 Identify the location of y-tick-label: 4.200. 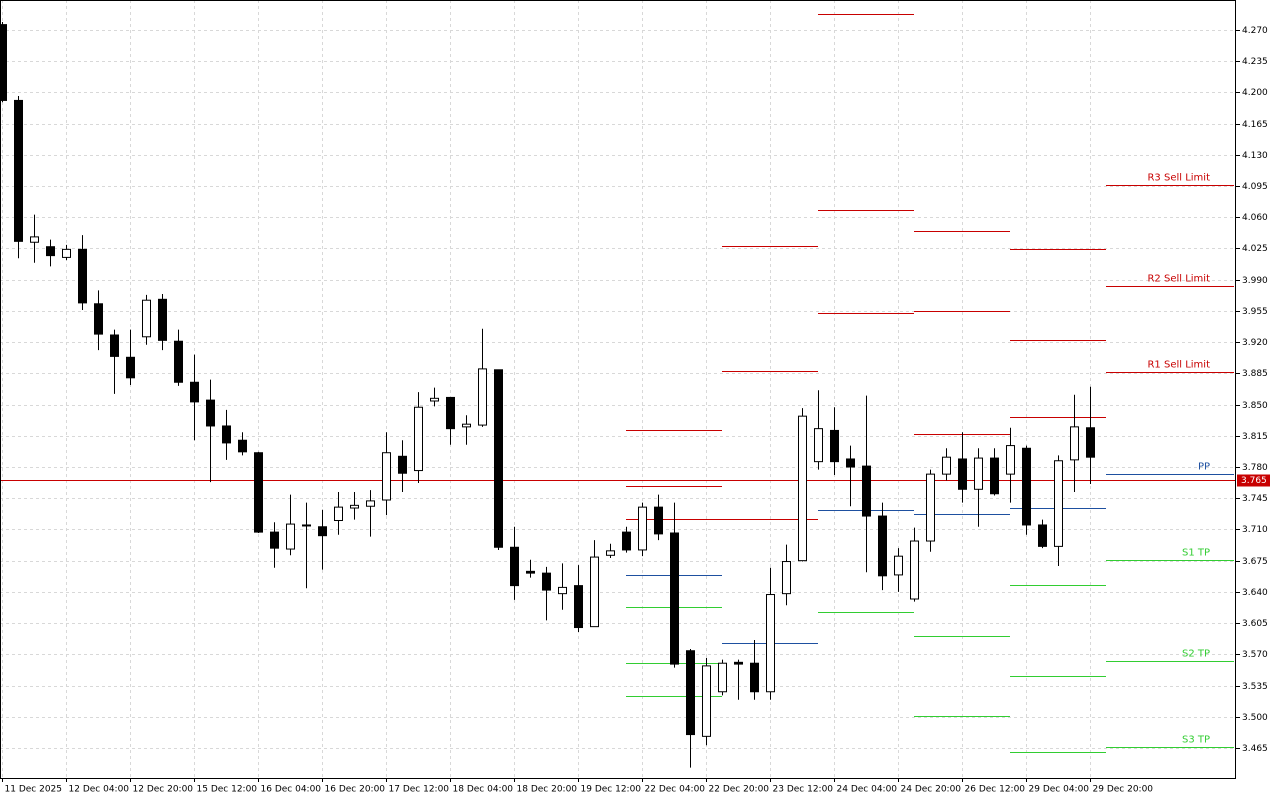
(1255, 93).